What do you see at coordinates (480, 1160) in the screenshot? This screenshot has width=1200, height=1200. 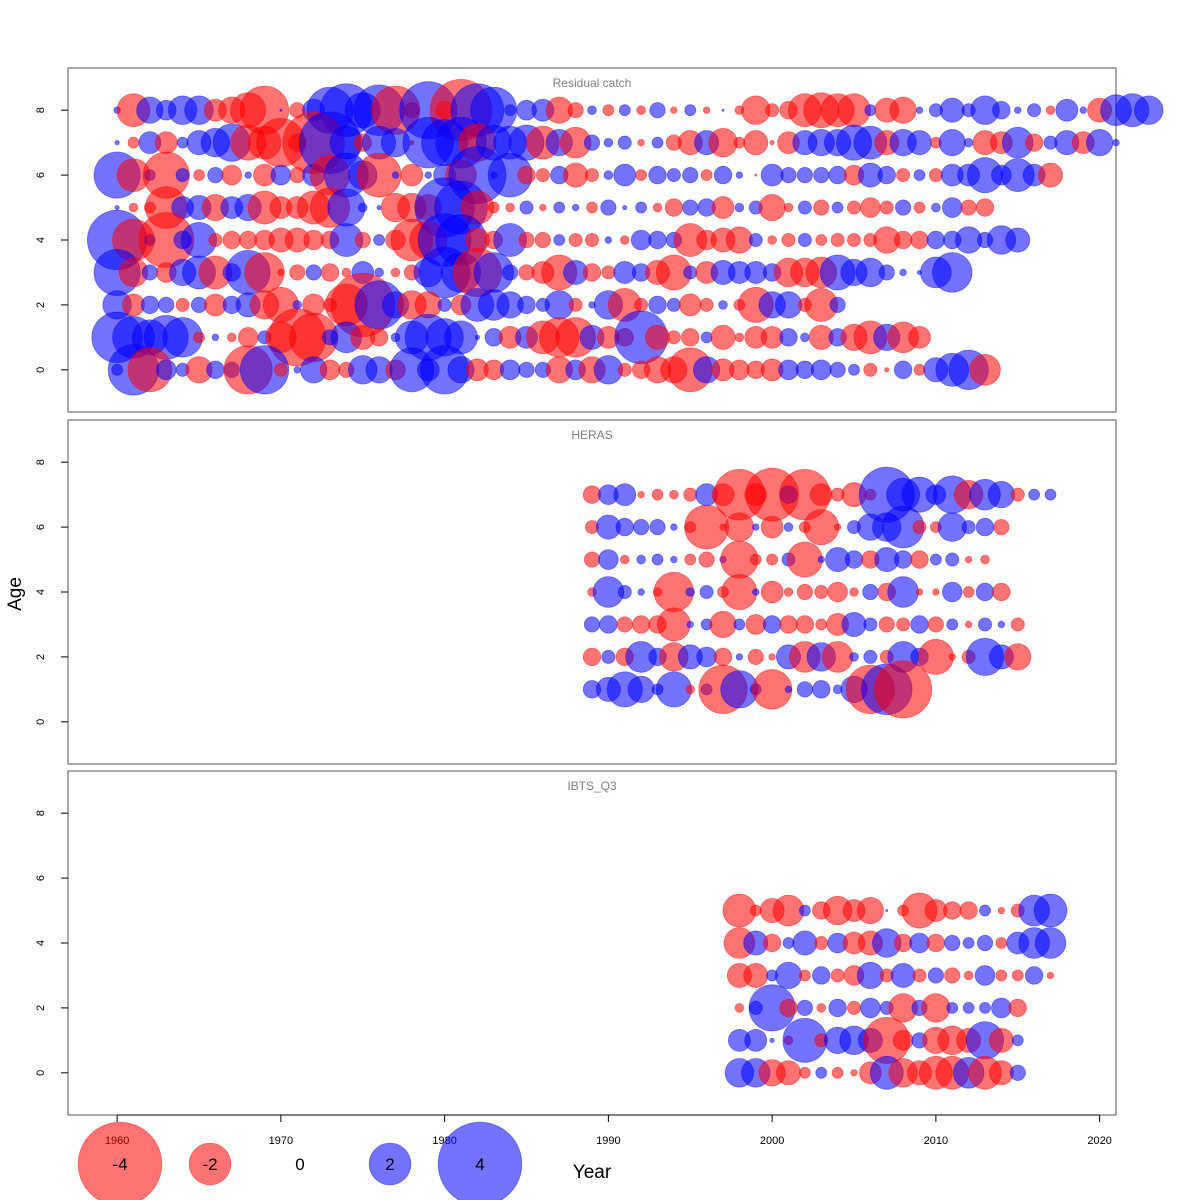 I see `legend-bubble` at bounding box center [480, 1160].